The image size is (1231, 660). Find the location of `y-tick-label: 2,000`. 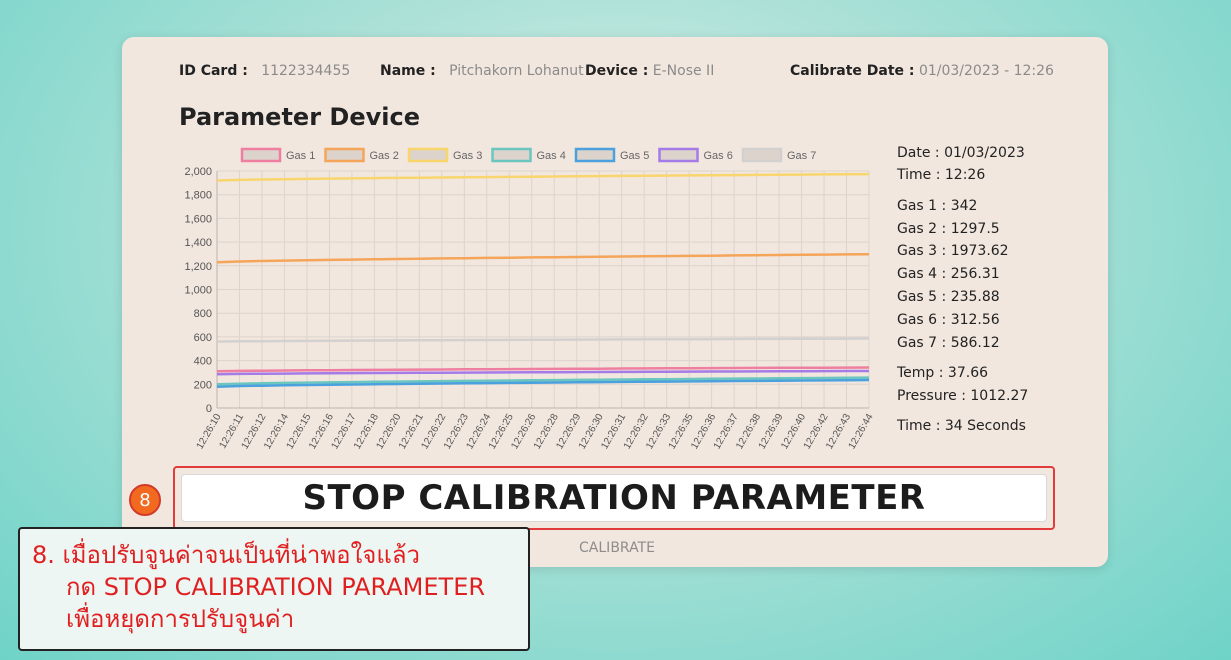

y-tick-label: 2,000 is located at coordinates (198, 172).